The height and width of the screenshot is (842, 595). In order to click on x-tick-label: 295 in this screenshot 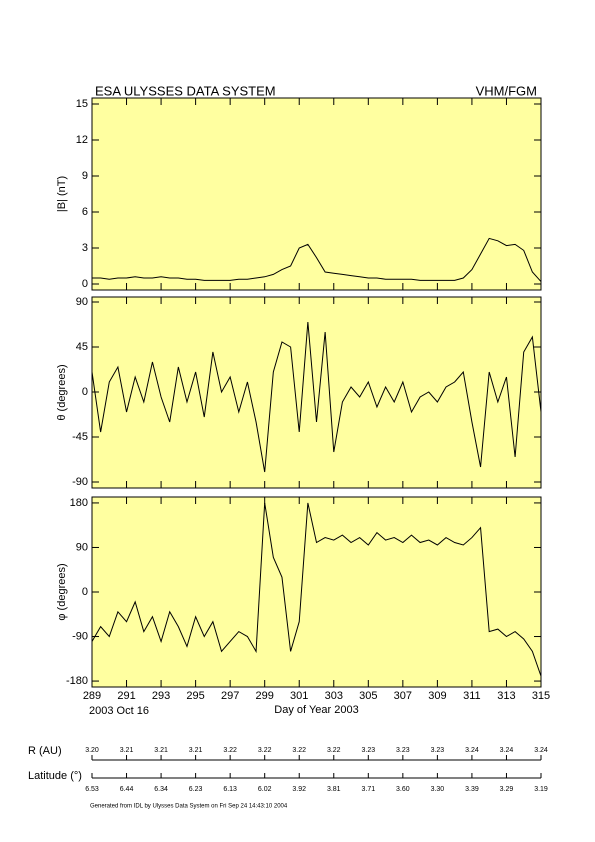, I will do `click(195, 696)`.